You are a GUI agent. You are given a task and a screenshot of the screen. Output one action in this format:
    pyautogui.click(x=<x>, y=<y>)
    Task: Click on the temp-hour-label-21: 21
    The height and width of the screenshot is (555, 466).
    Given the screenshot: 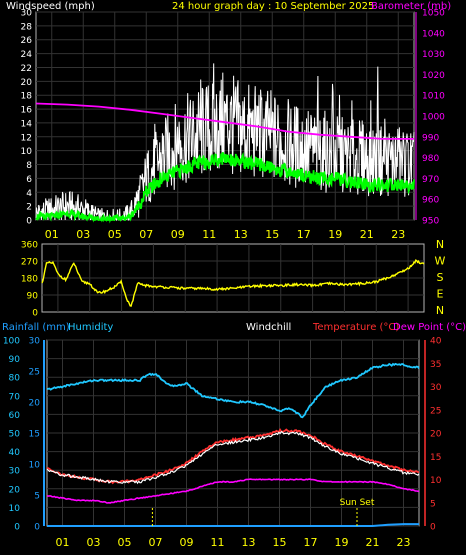 What is the action you would take?
    pyautogui.click(x=373, y=542)
    